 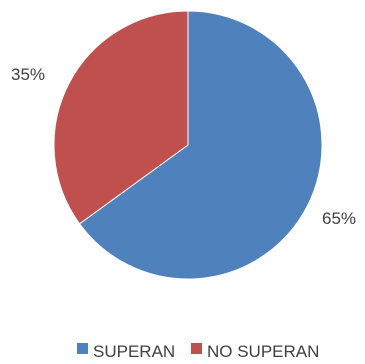 What do you see at coordinates (134, 351) in the screenshot?
I see `legend-label-superan: SUPERAN` at bounding box center [134, 351].